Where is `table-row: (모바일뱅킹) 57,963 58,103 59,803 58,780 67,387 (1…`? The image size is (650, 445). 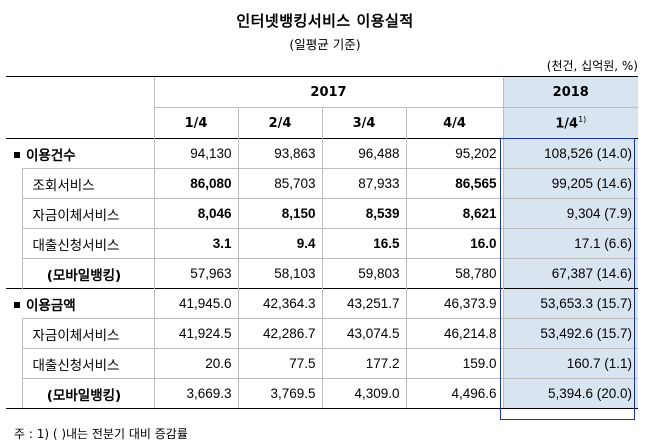
table-row: (모바일뱅킹) 57,963 58,103 59,803 58,780 67,387 (1… is located at coordinates (322, 273).